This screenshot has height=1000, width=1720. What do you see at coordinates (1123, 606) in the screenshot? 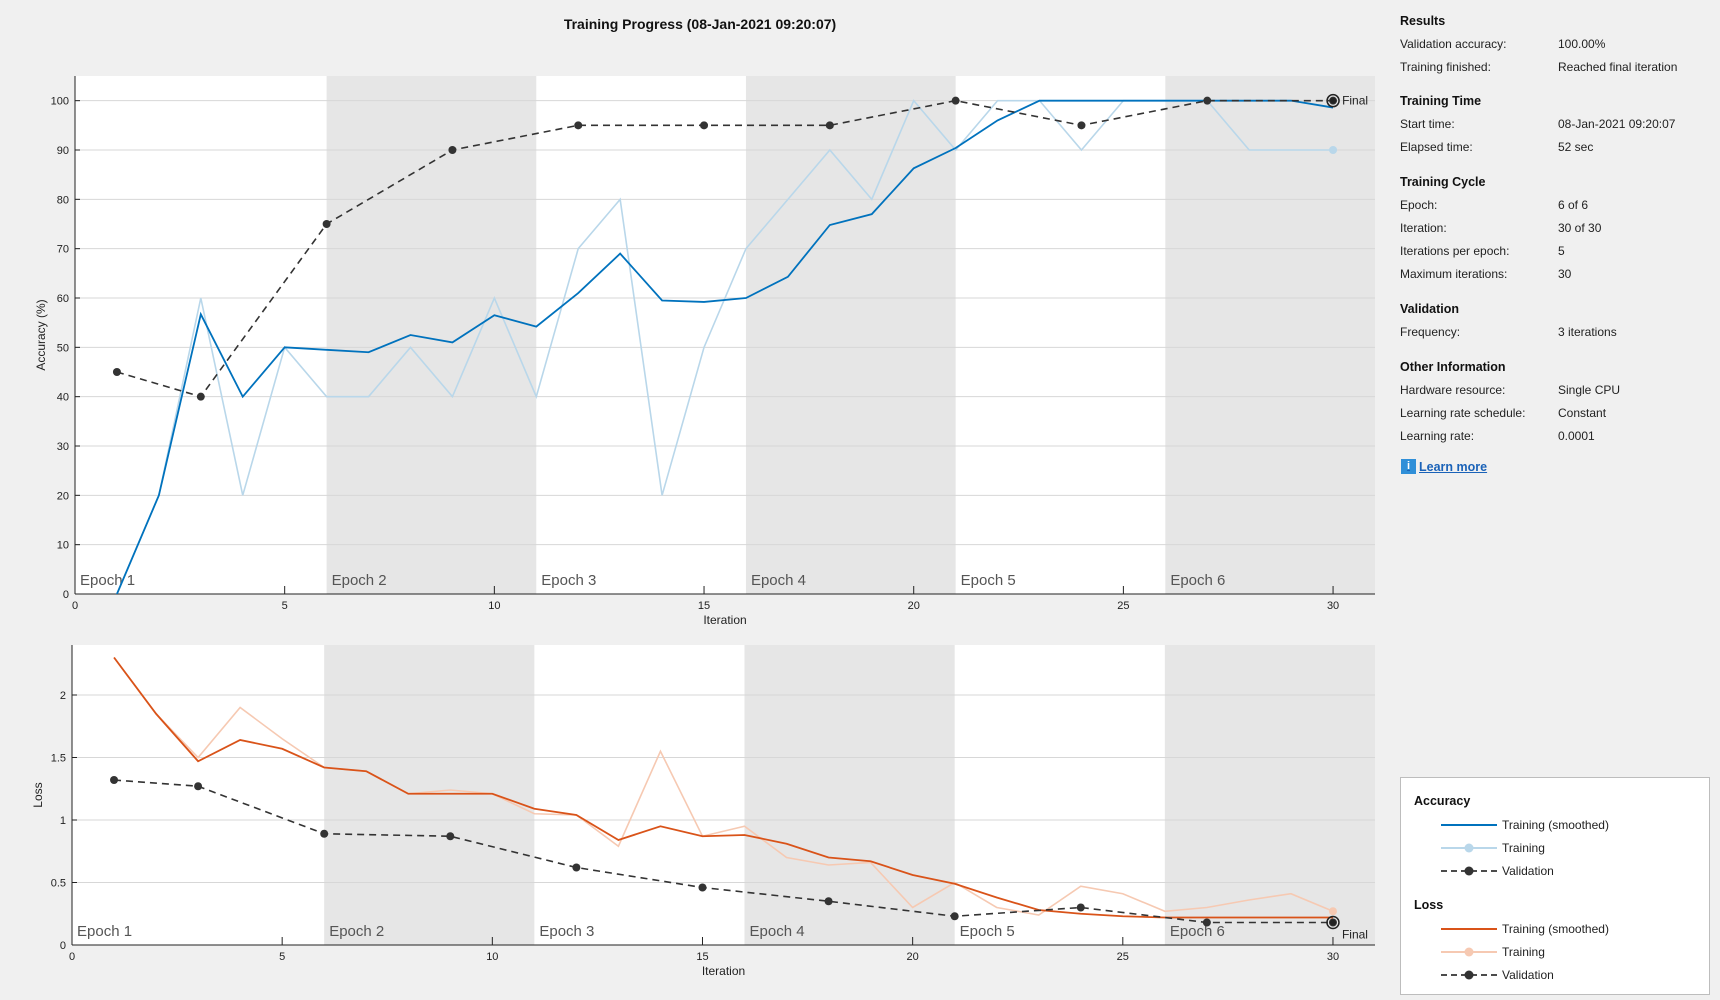
I see `x-tick-label: 25` at bounding box center [1123, 606].